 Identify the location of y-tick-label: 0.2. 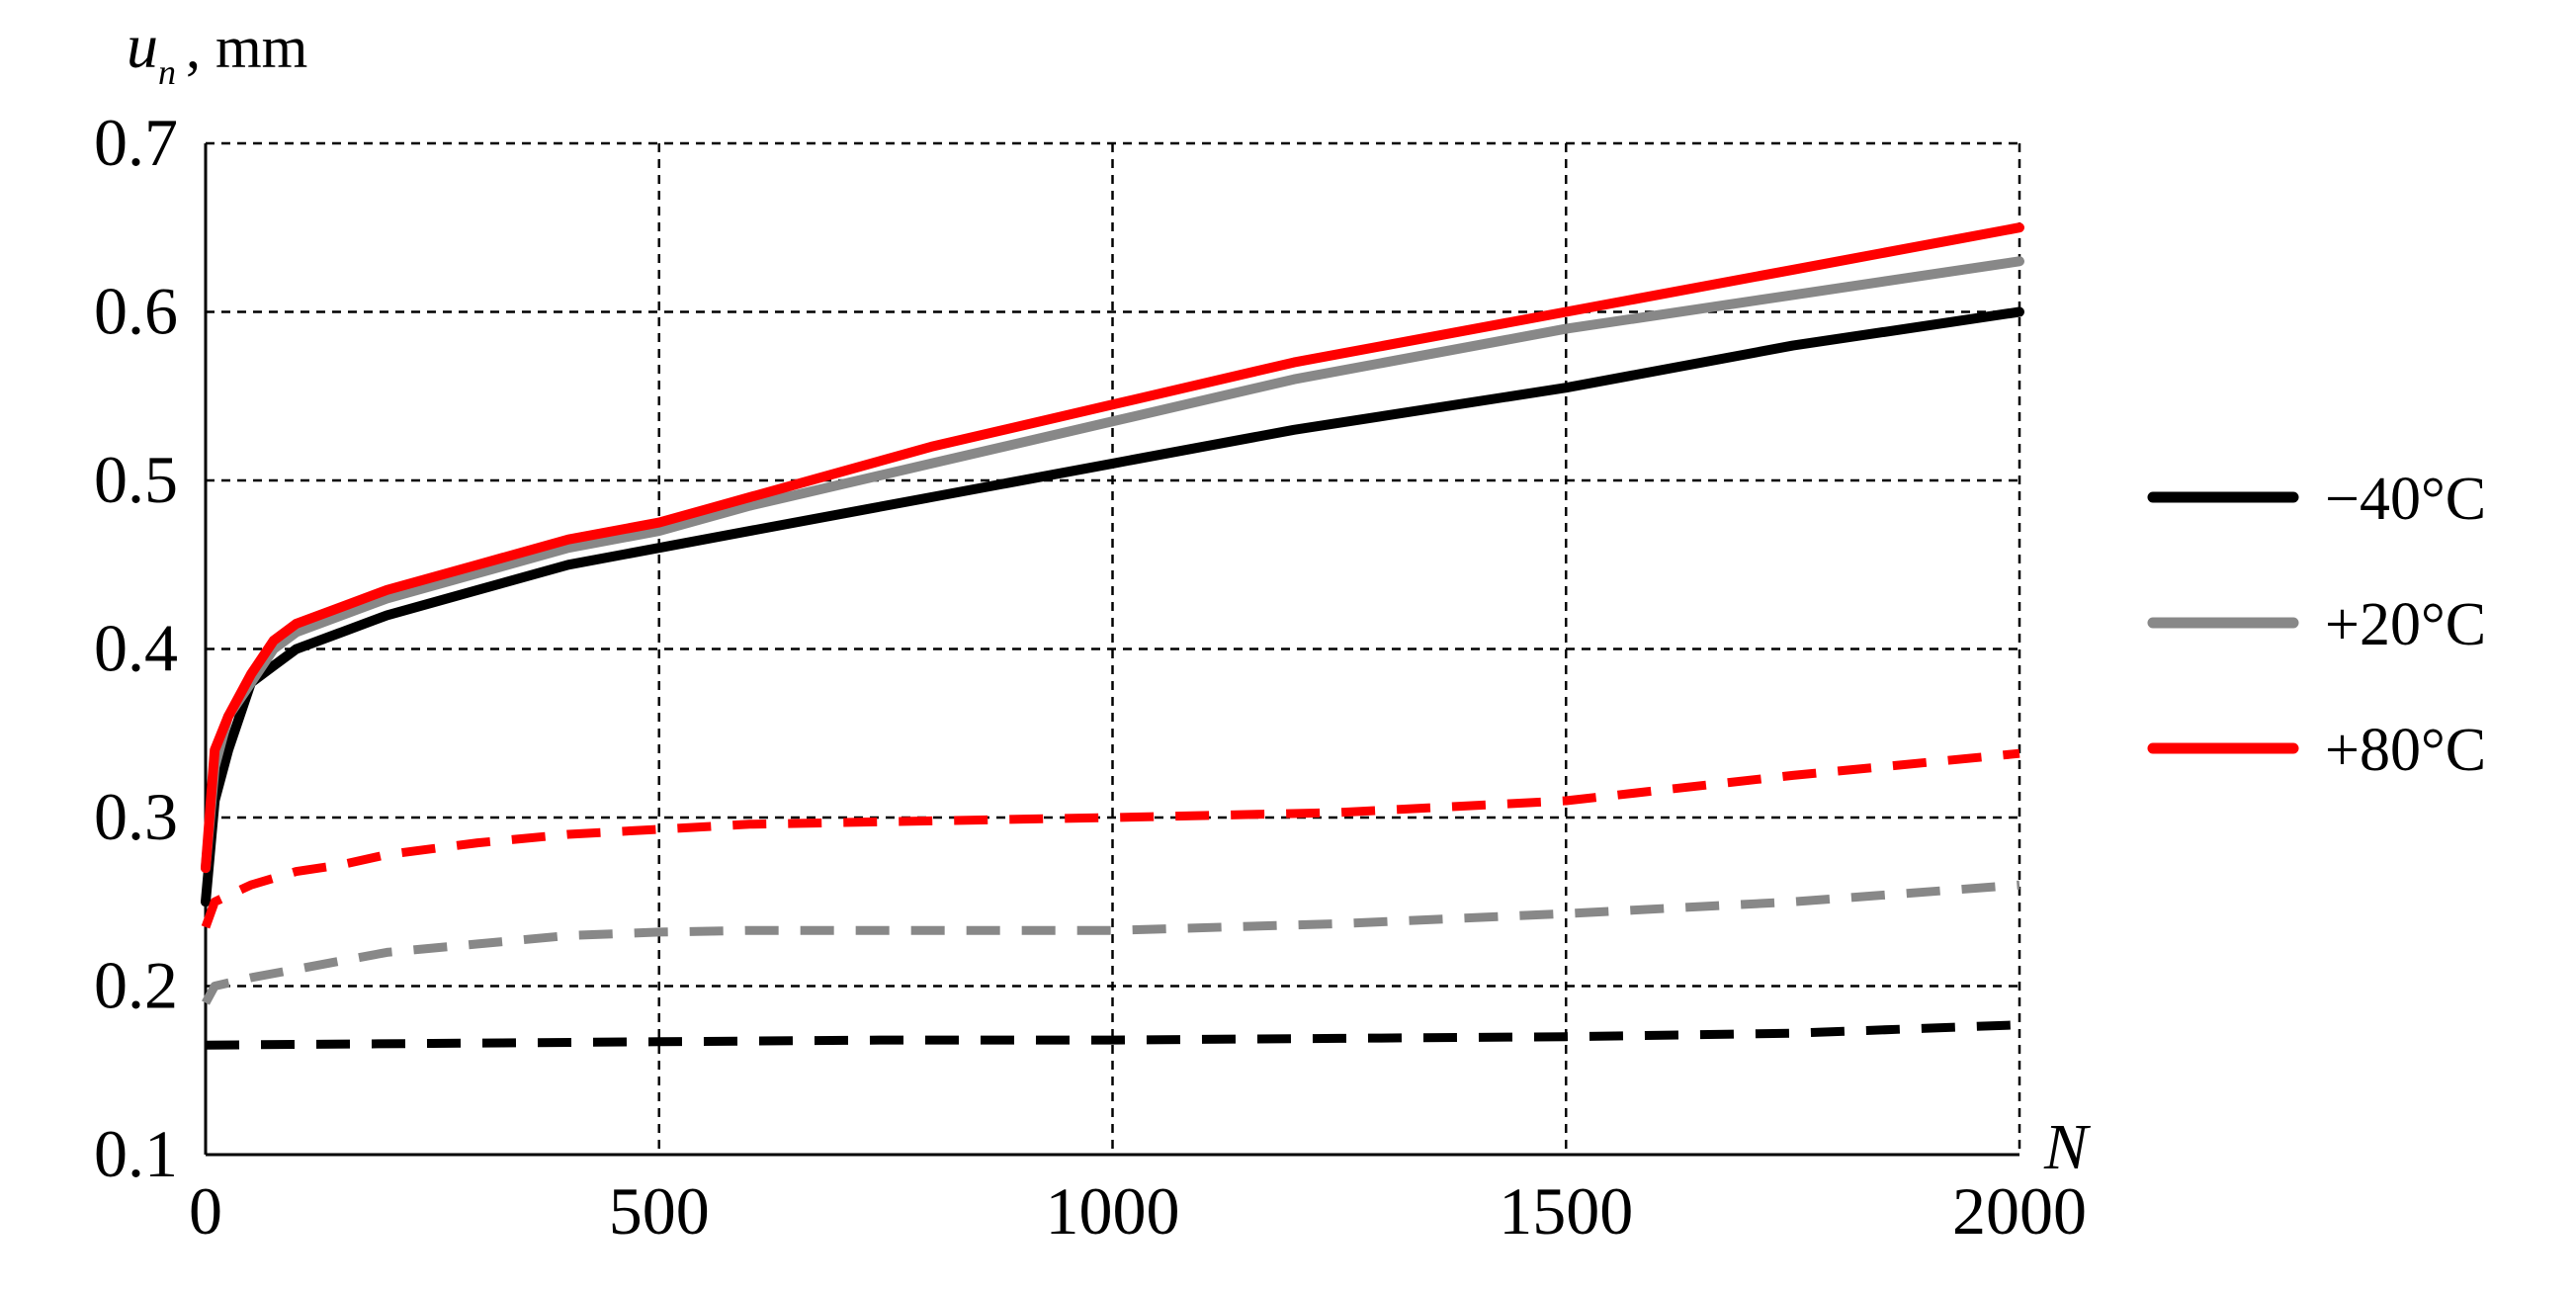
(136, 985).